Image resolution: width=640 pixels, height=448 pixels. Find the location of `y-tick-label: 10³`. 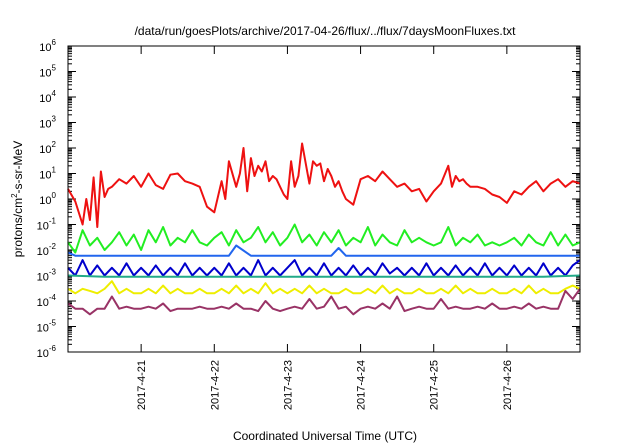

y-tick-label: 10³ is located at coordinates (47, 123).